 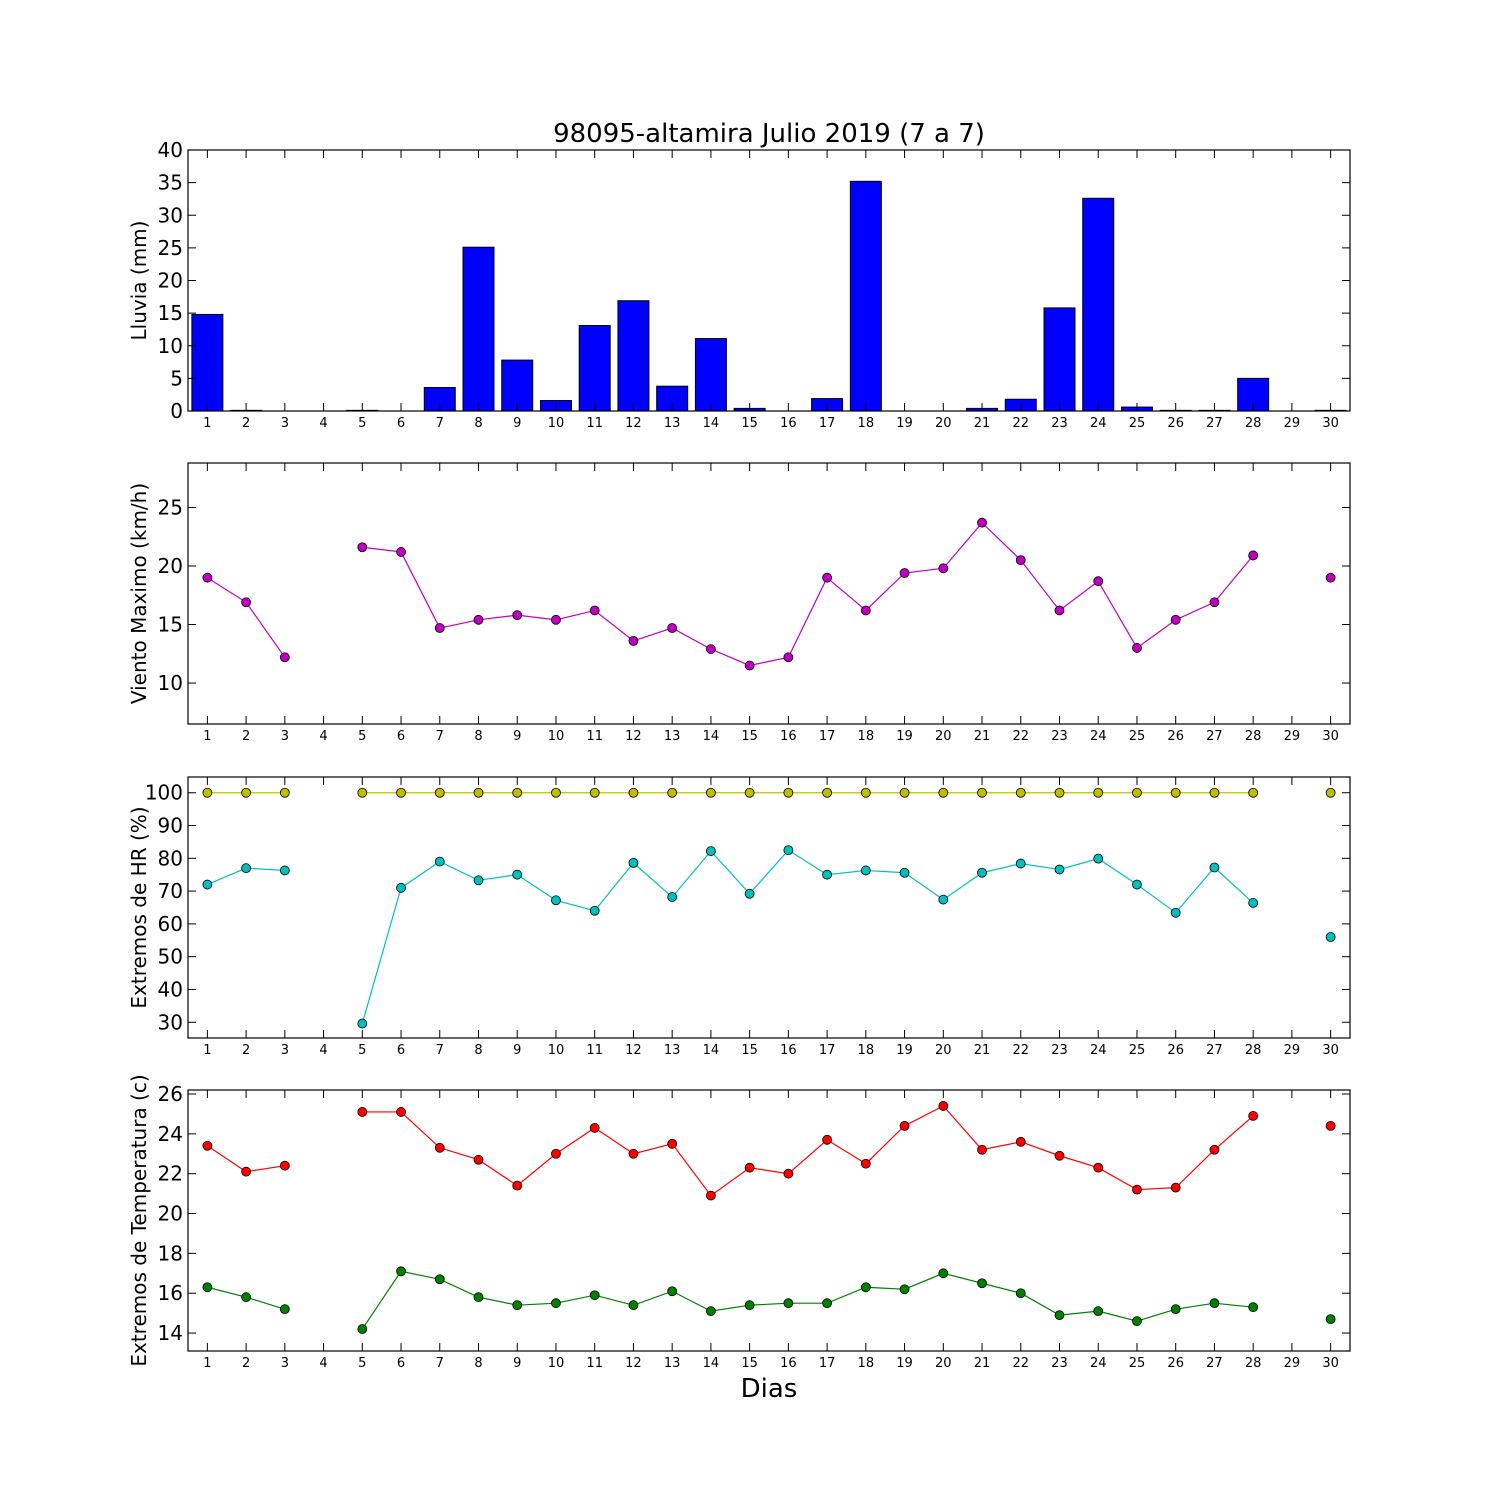 What do you see at coordinates (769, 280) in the screenshot?
I see `axes-frame-lluvia` at bounding box center [769, 280].